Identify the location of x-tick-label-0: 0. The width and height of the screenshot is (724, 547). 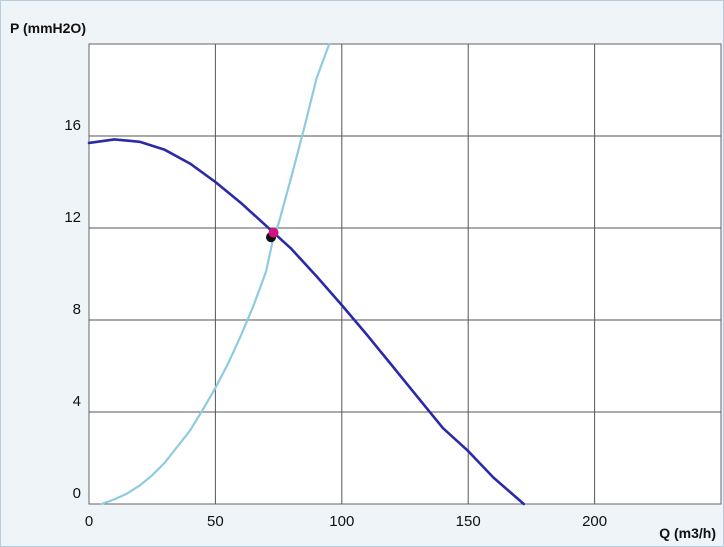
(89, 521).